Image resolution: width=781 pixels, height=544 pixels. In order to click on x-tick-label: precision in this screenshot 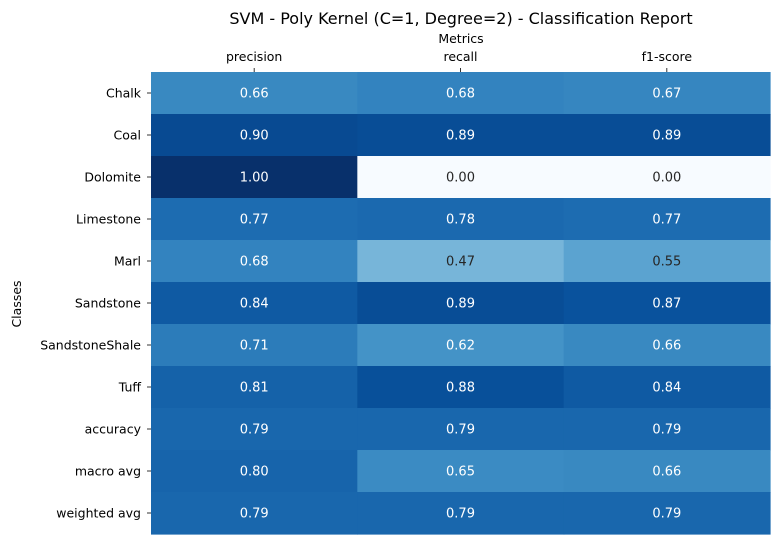, I will do `click(254, 56)`.